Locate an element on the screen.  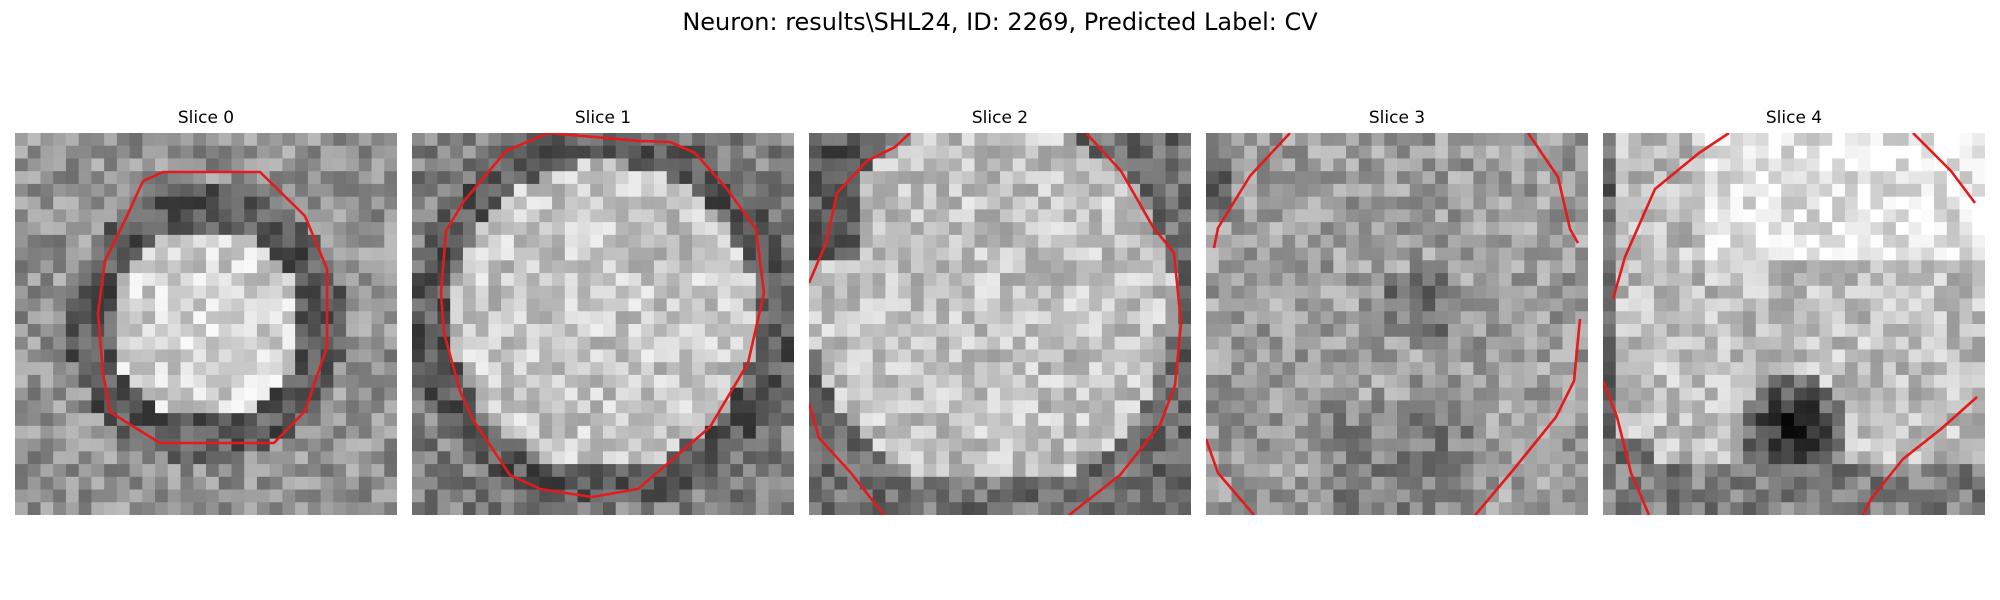
slice-0-image is located at coordinates (206, 324).